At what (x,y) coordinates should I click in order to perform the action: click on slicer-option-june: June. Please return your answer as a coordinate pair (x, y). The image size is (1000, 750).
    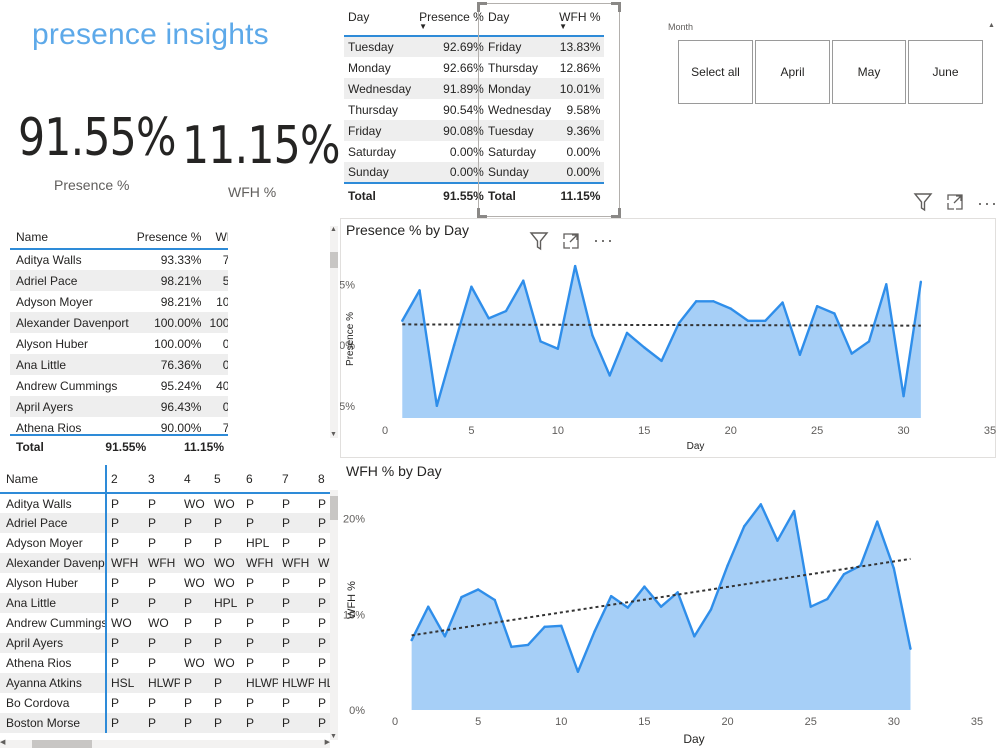
    Looking at the image, I should click on (945, 72).